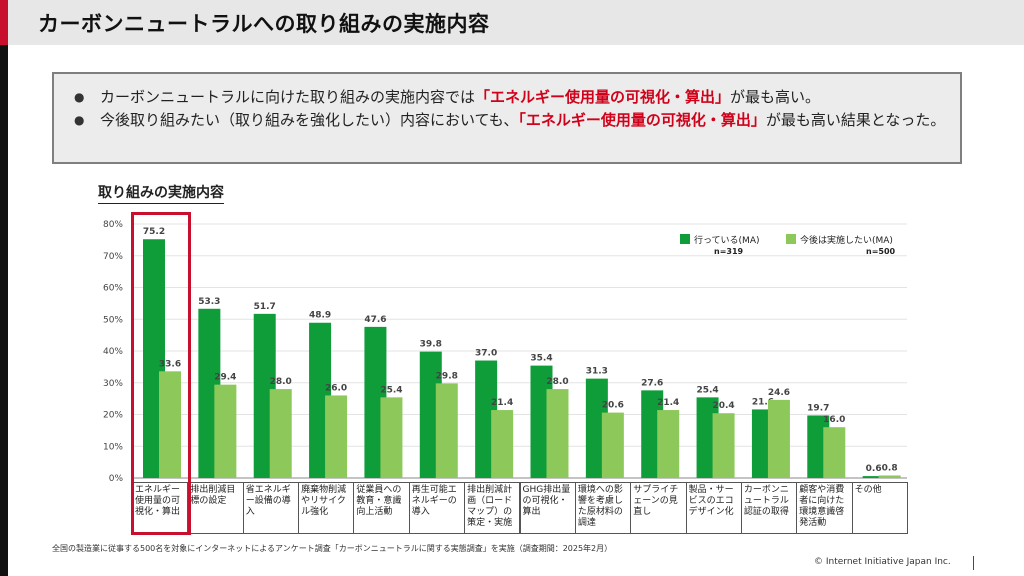 This screenshot has height=576, width=1024. What do you see at coordinates (271, 508) in the screenshot?
I see `category-label: 省エネルギー設備の導入` at bounding box center [271, 508].